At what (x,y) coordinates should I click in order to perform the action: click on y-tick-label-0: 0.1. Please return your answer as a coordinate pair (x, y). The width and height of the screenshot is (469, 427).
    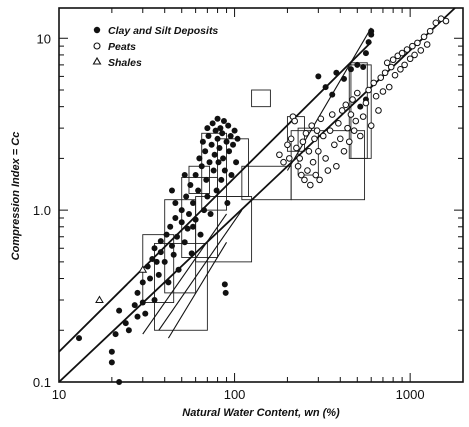
    Looking at the image, I should click on (42, 382).